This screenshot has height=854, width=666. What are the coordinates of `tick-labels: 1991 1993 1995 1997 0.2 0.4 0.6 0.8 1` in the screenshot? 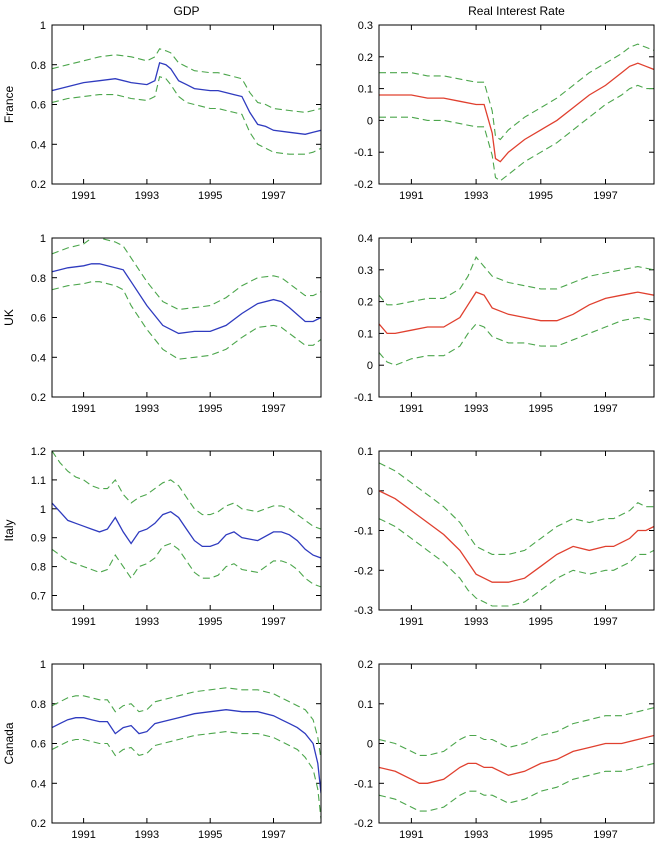 It's located at (158, 324).